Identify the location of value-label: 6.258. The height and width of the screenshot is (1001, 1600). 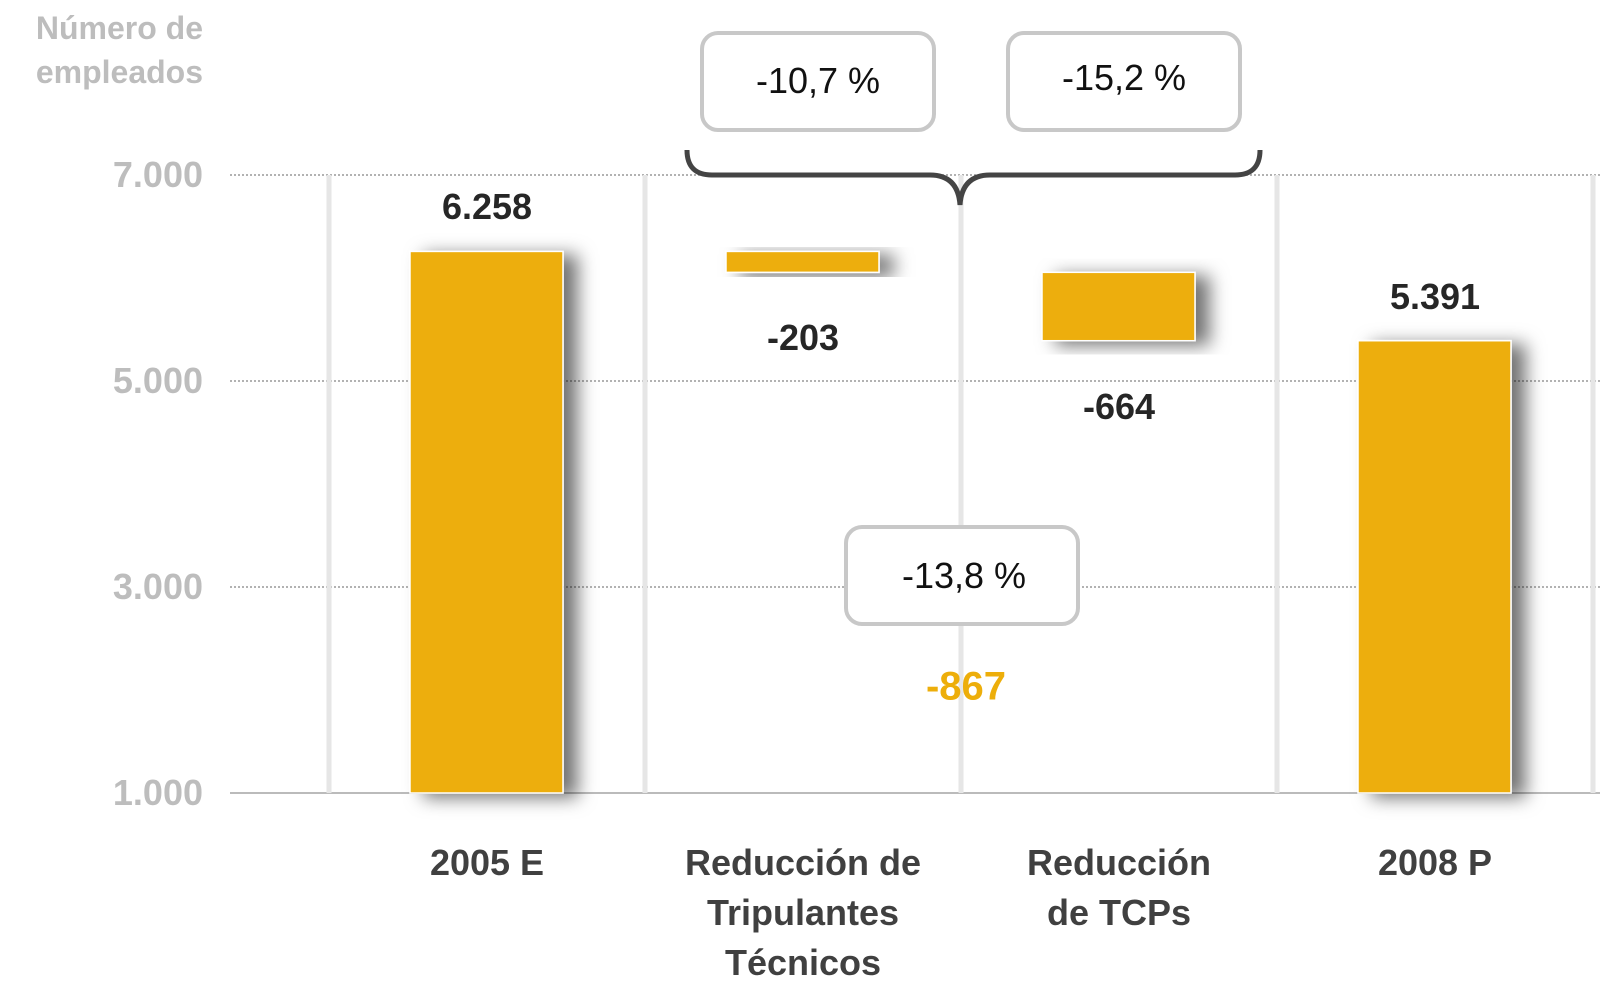
(487, 207).